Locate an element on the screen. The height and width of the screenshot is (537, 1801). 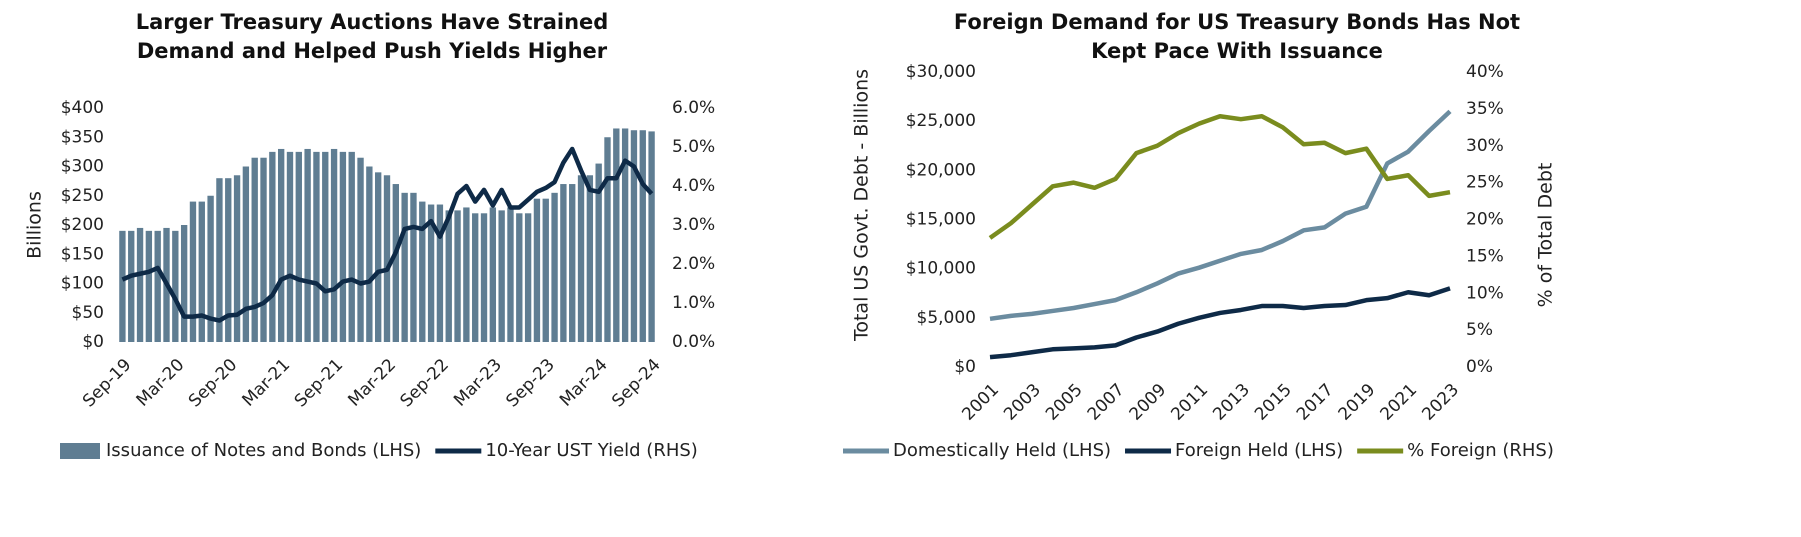
x-tick-label: 2011 is located at coordinates (1189, 402).